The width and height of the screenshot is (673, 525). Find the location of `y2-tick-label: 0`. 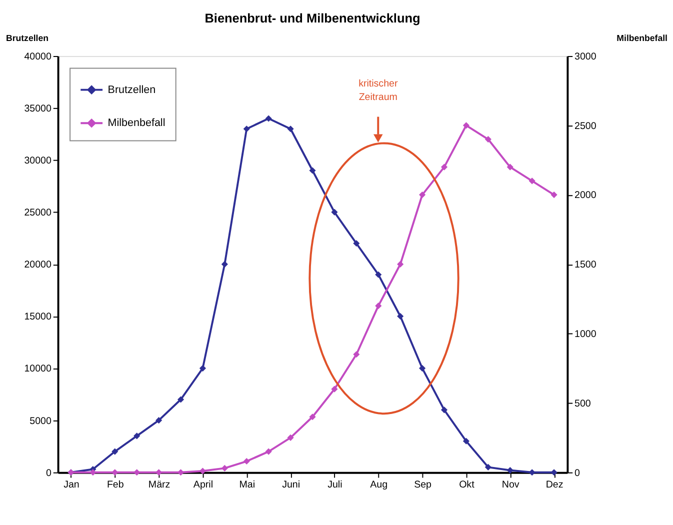

y2-tick-label: 0 is located at coordinates (577, 473).